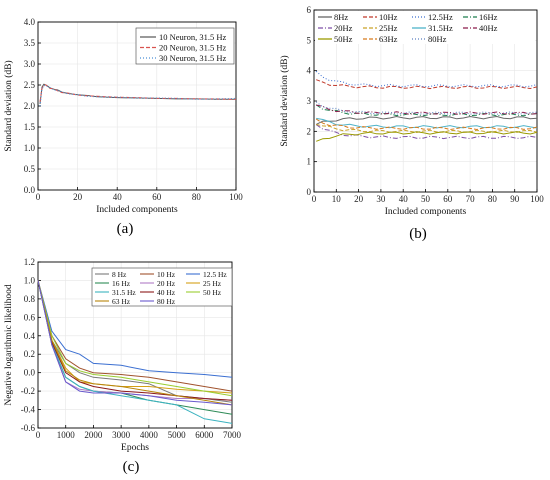 The width and height of the screenshot is (550, 480). I want to click on a-ytick-label-7: 3.5, so click(30, 43).